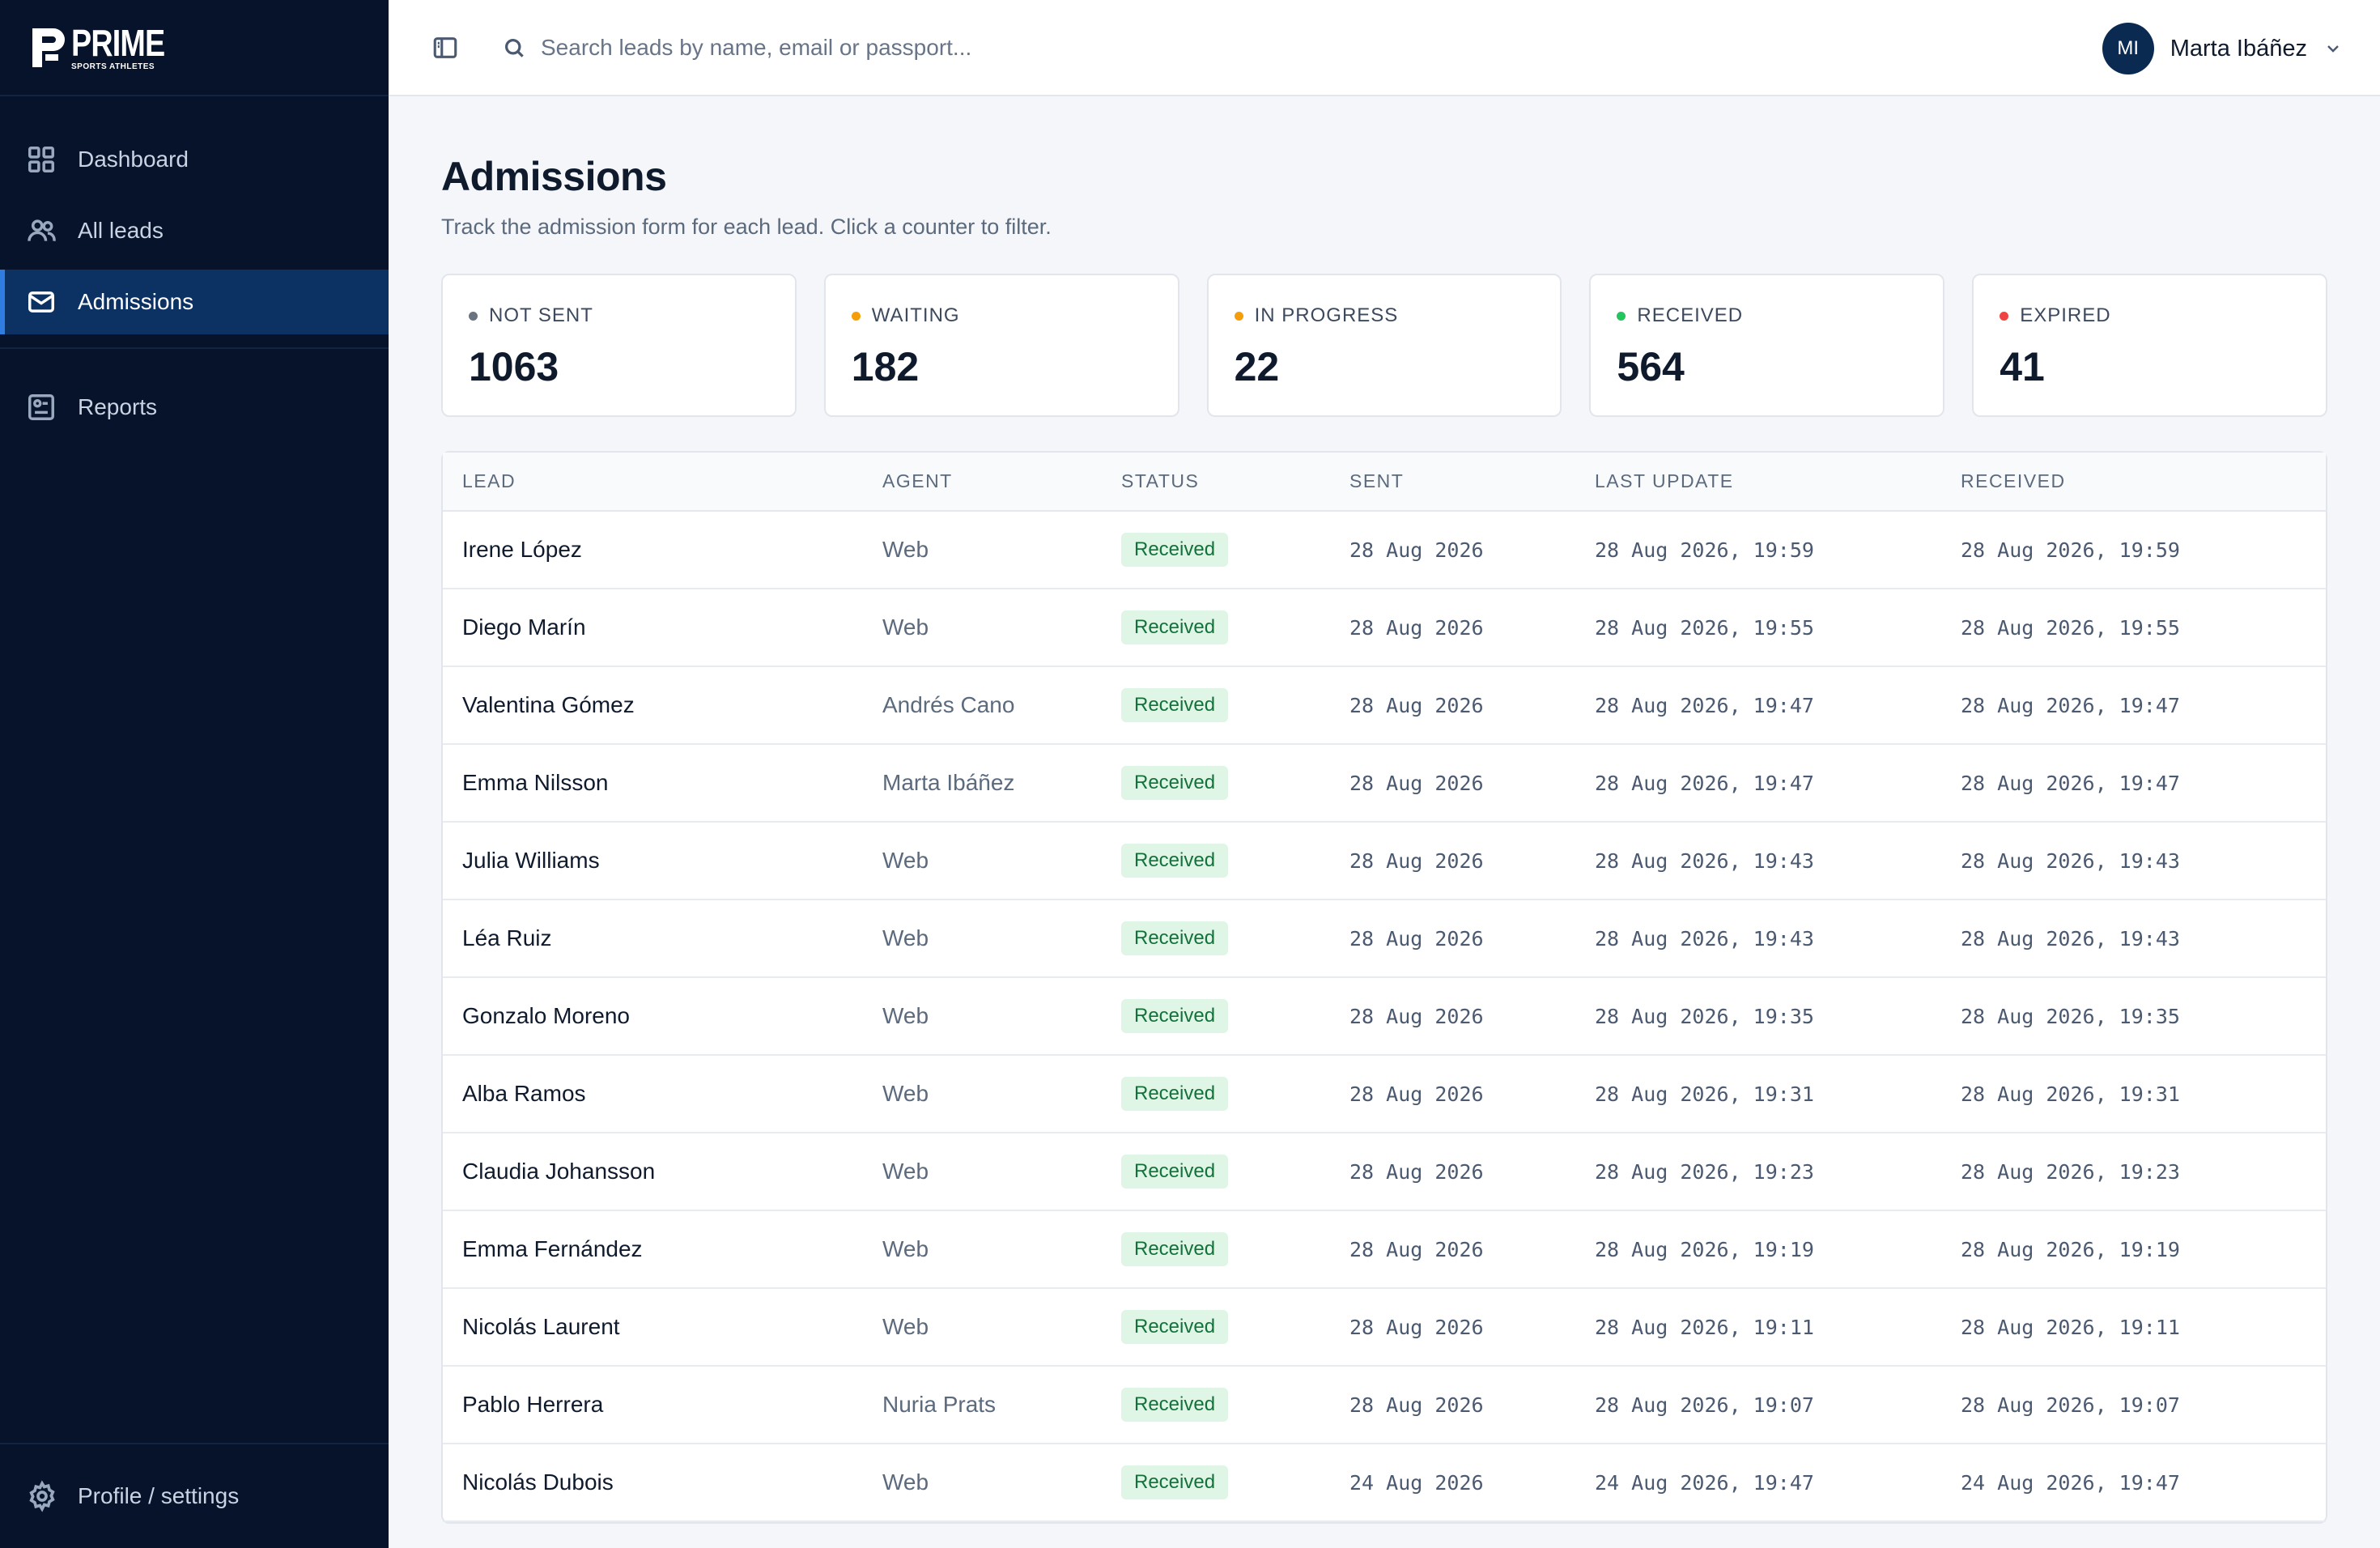  I want to click on counter-label-row: RECEIVED, so click(1780, 315).